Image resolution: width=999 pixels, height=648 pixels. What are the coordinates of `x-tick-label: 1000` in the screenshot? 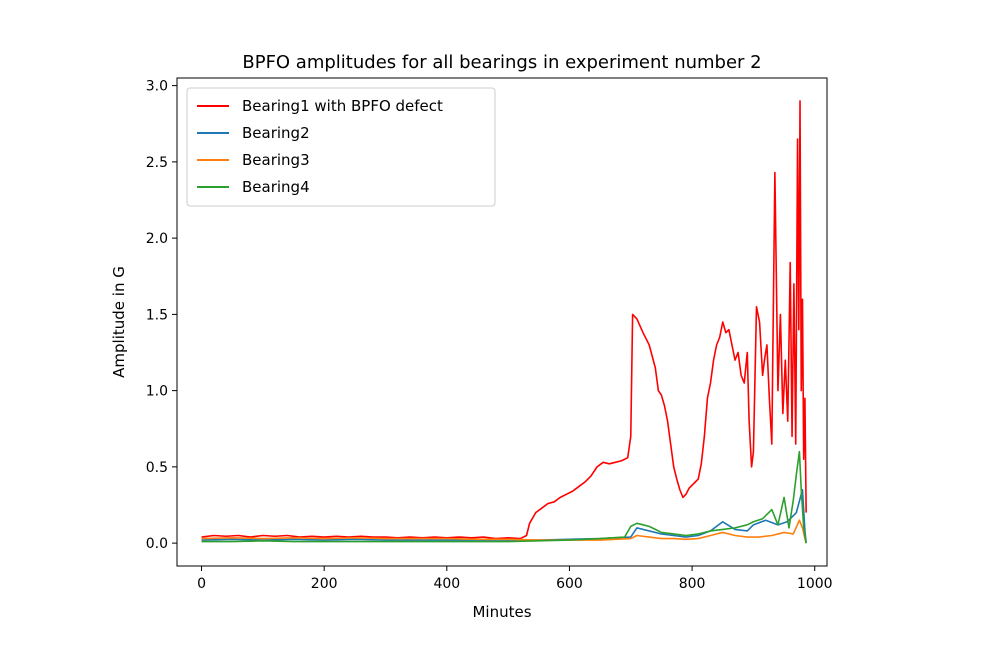 It's located at (815, 584).